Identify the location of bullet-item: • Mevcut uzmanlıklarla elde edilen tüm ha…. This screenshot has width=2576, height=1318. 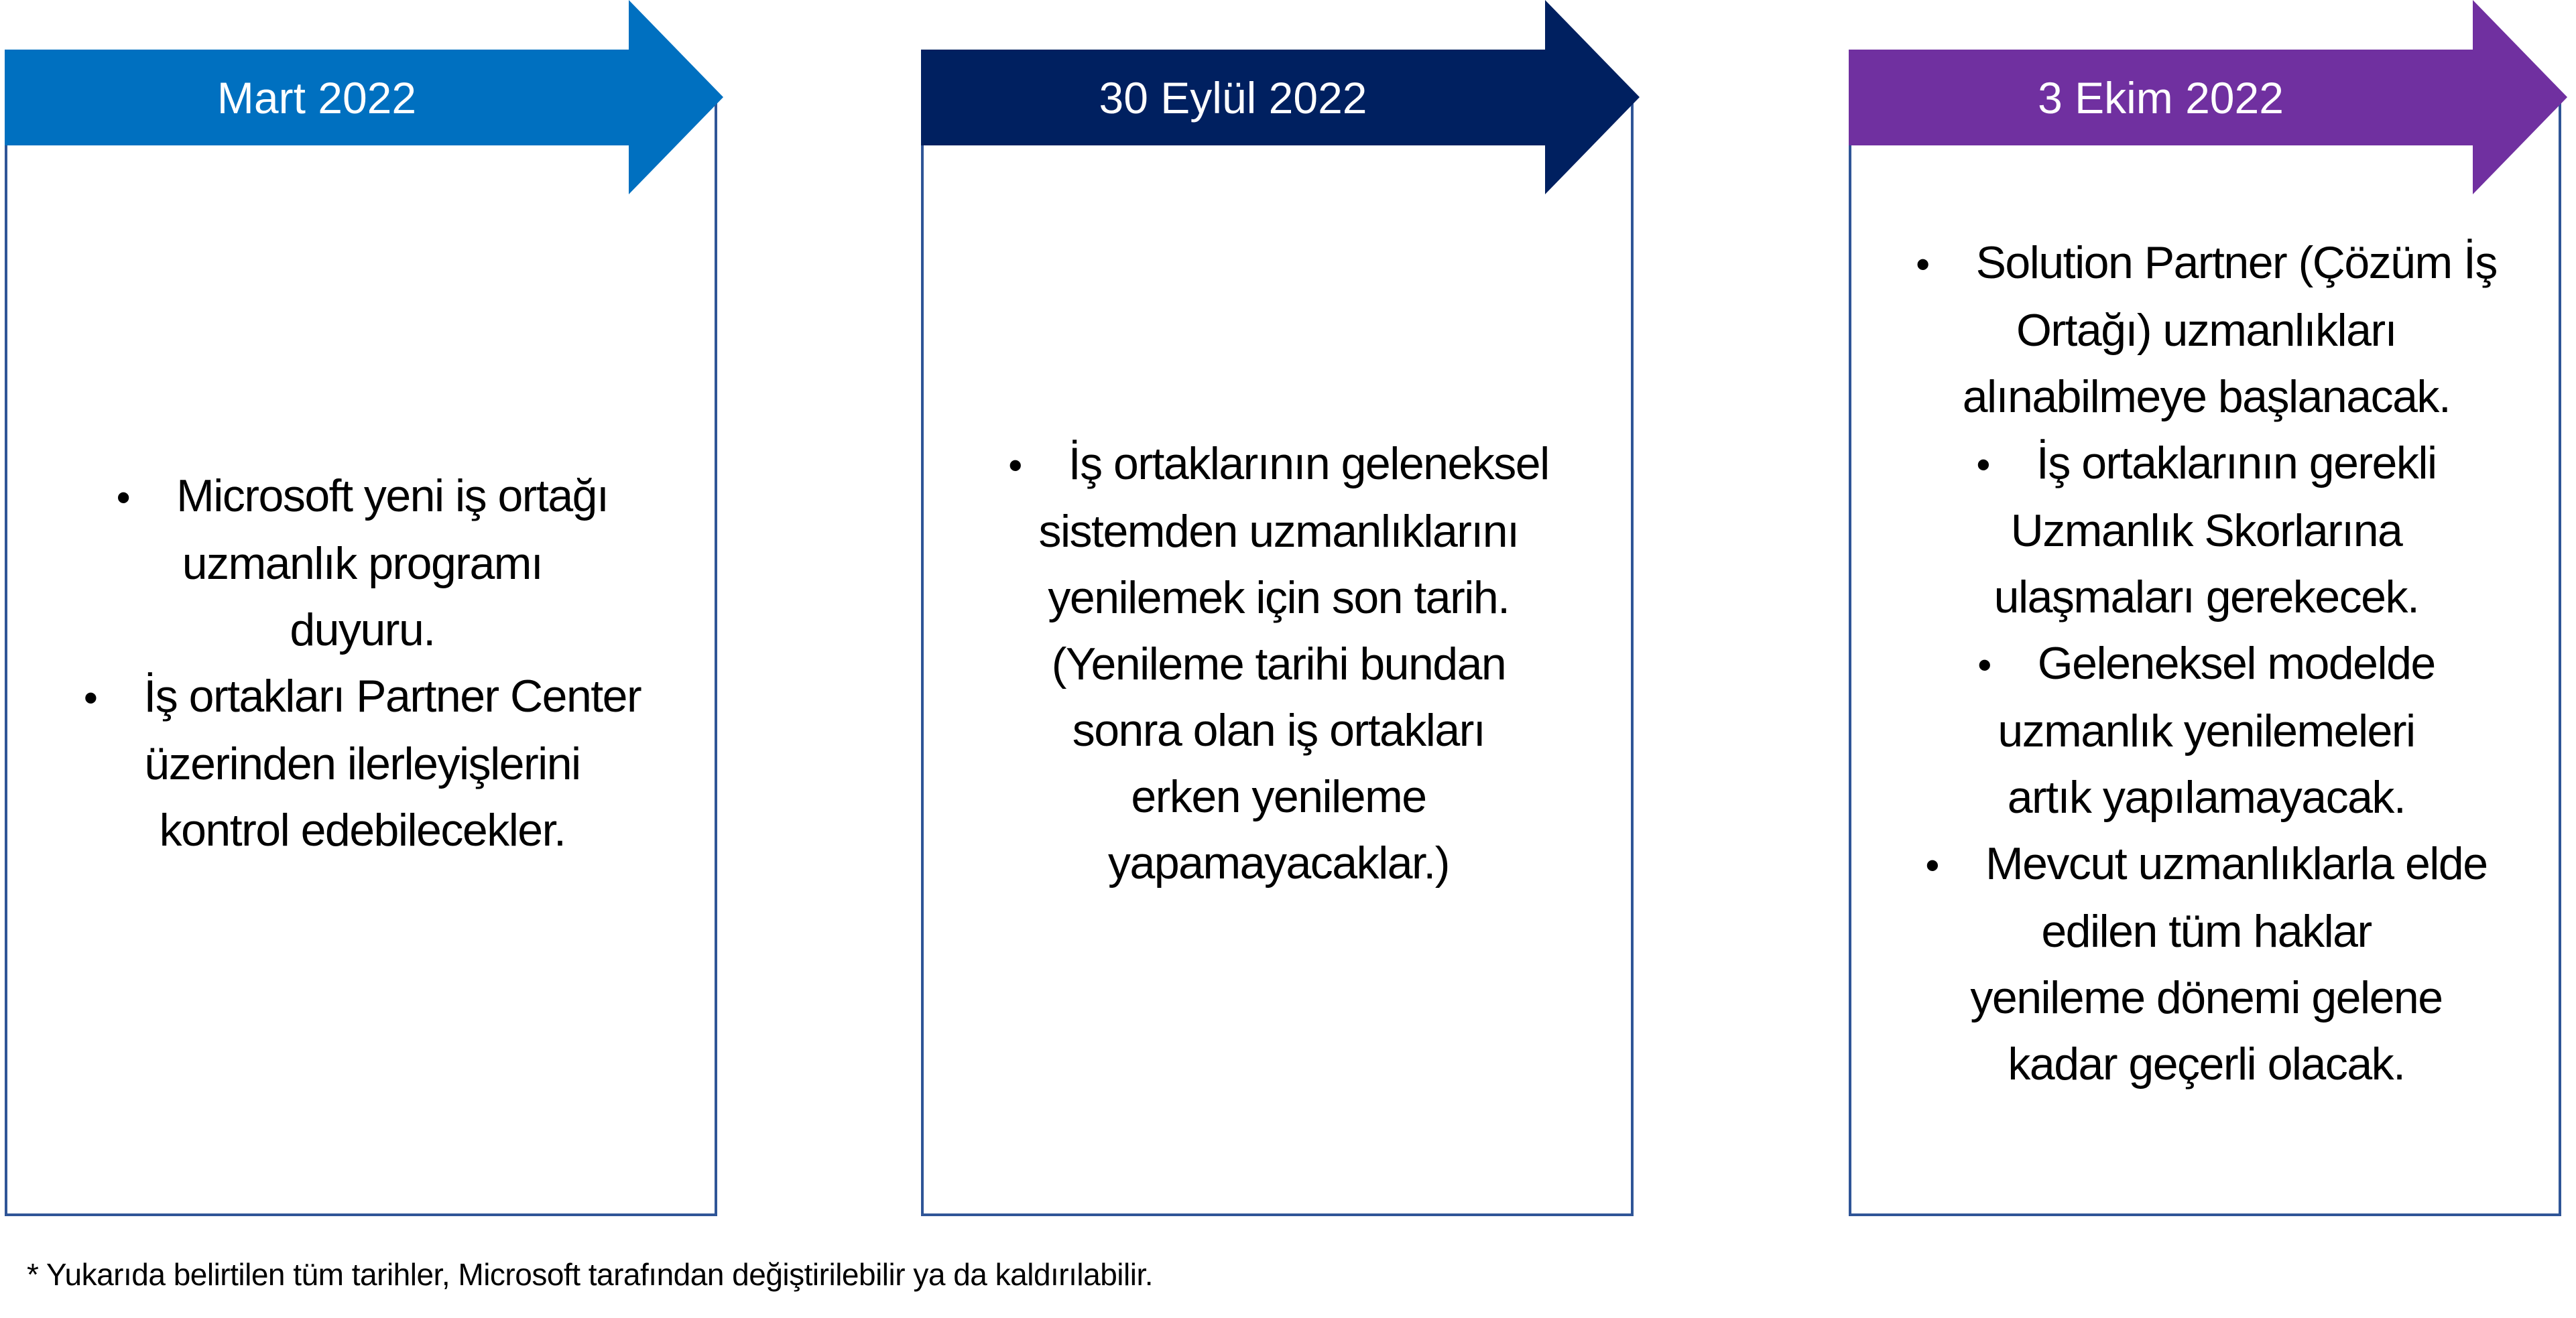
(2206, 964).